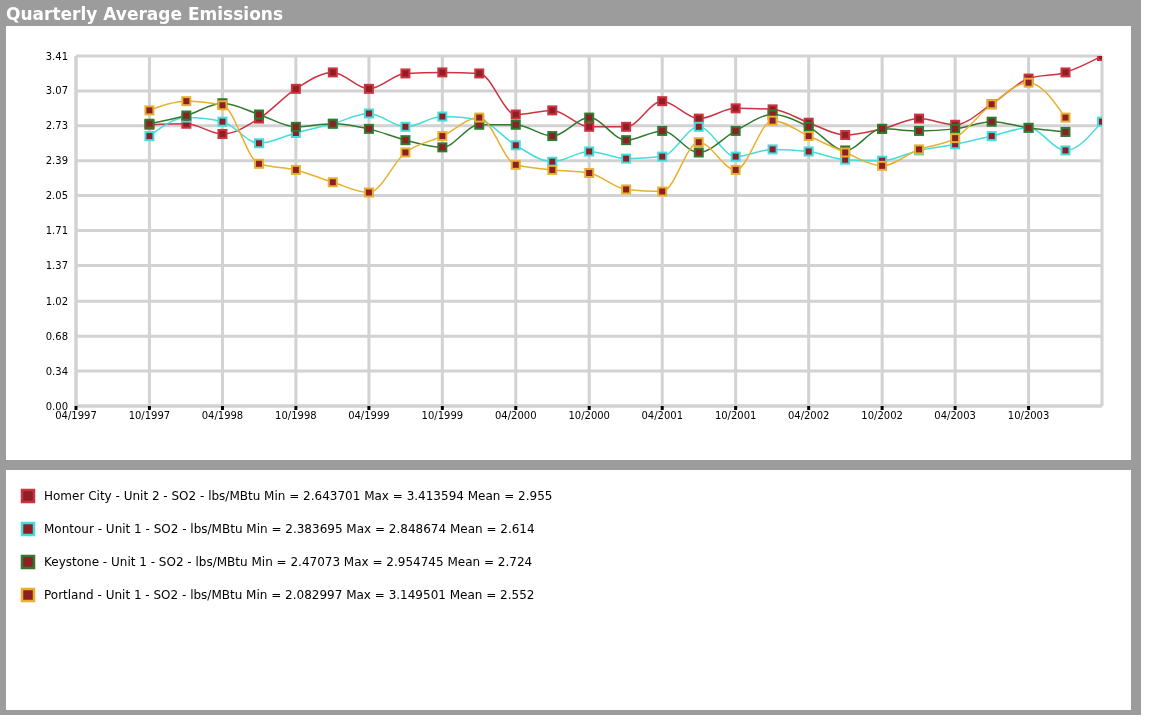 The height and width of the screenshot is (723, 1149). Describe the element at coordinates (76, 416) in the screenshot. I see `x-tick-label: 04/1997` at that location.